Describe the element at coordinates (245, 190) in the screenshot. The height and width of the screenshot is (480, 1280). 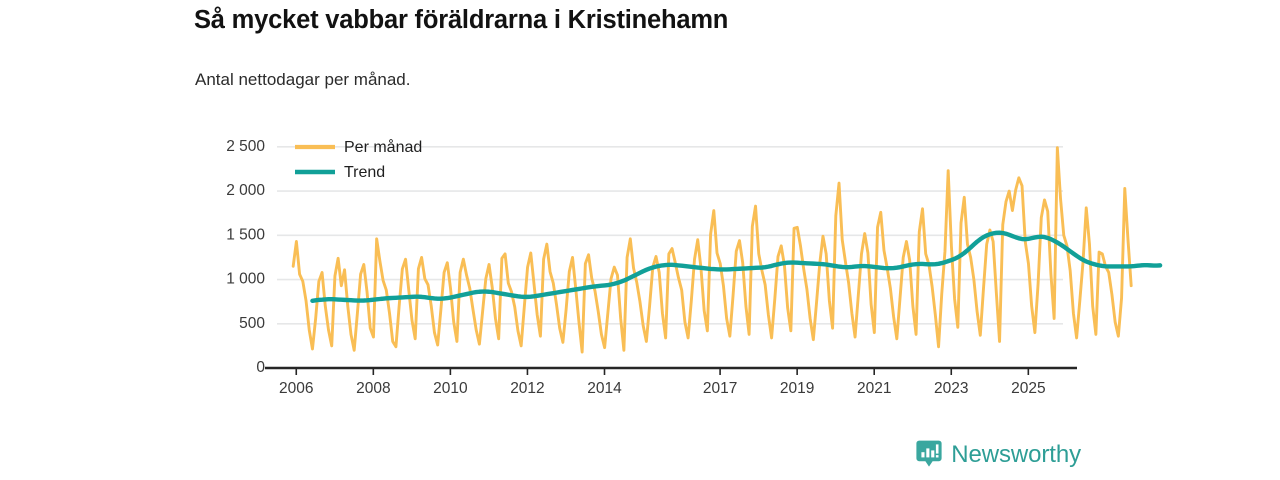
I see `y-axis-tick-label: 2 000` at that location.